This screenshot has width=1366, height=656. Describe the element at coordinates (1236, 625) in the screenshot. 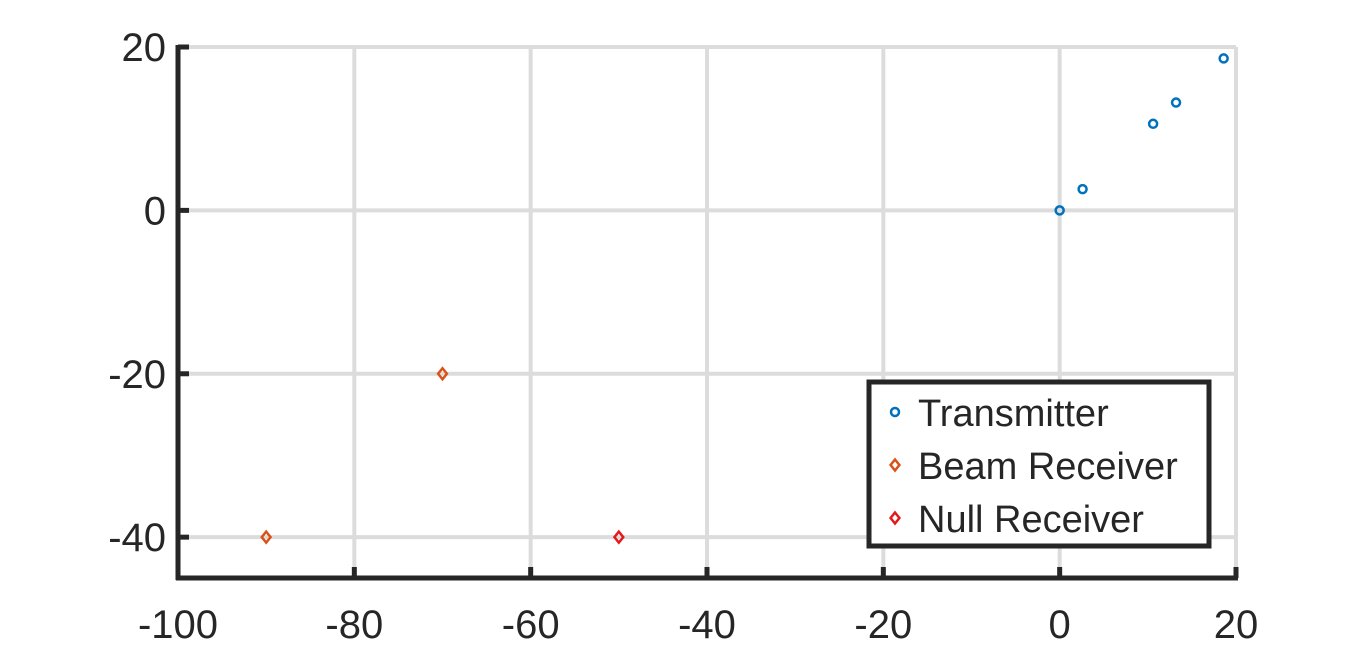

I see `x-tick-label: 20` at that location.